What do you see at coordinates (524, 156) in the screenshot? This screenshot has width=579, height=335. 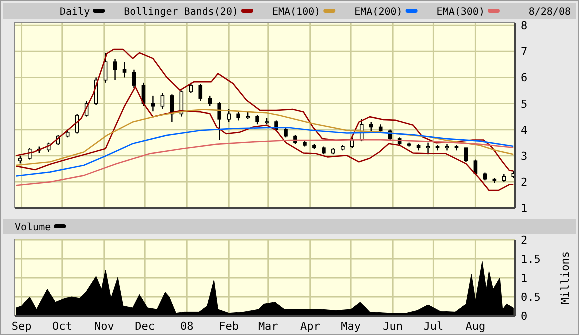 I see `y-tick-label: 3` at bounding box center [524, 156].